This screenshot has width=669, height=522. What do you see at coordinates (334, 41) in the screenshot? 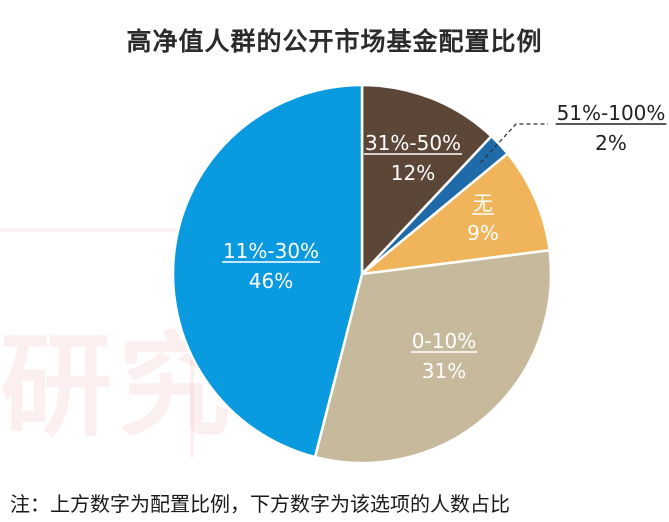
I see `chart-title: 高净值人群的公开市场基金配置比例` at bounding box center [334, 41].